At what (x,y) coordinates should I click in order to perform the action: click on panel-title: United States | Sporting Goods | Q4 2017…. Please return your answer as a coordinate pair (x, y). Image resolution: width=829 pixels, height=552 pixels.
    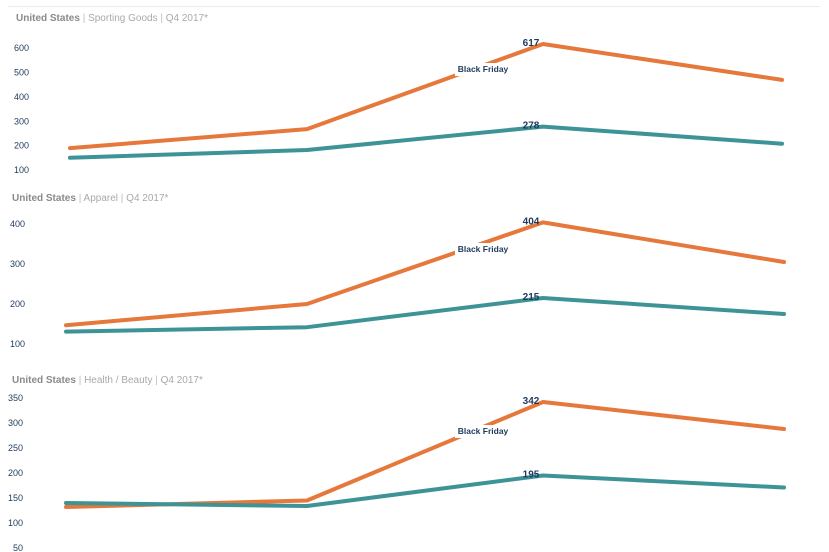
    Looking at the image, I should click on (112, 18).